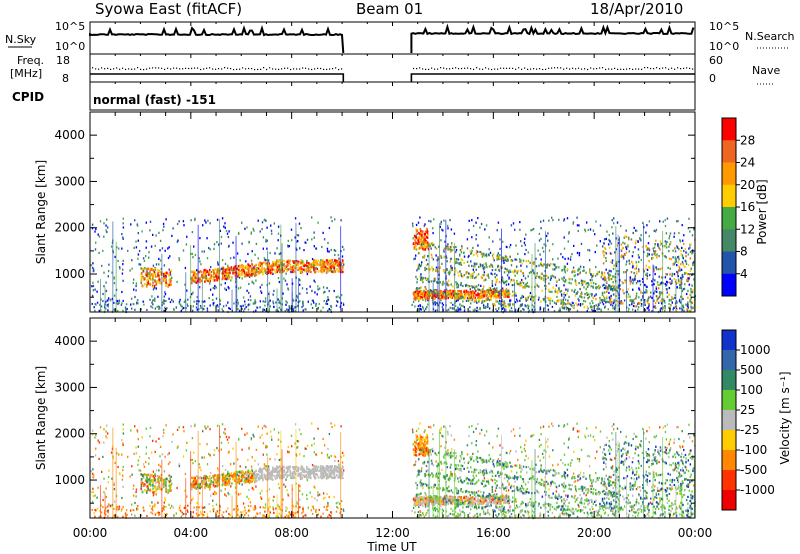  Describe the element at coordinates (30, 60) in the screenshot. I see `freq-label-1: Freq.` at that location.